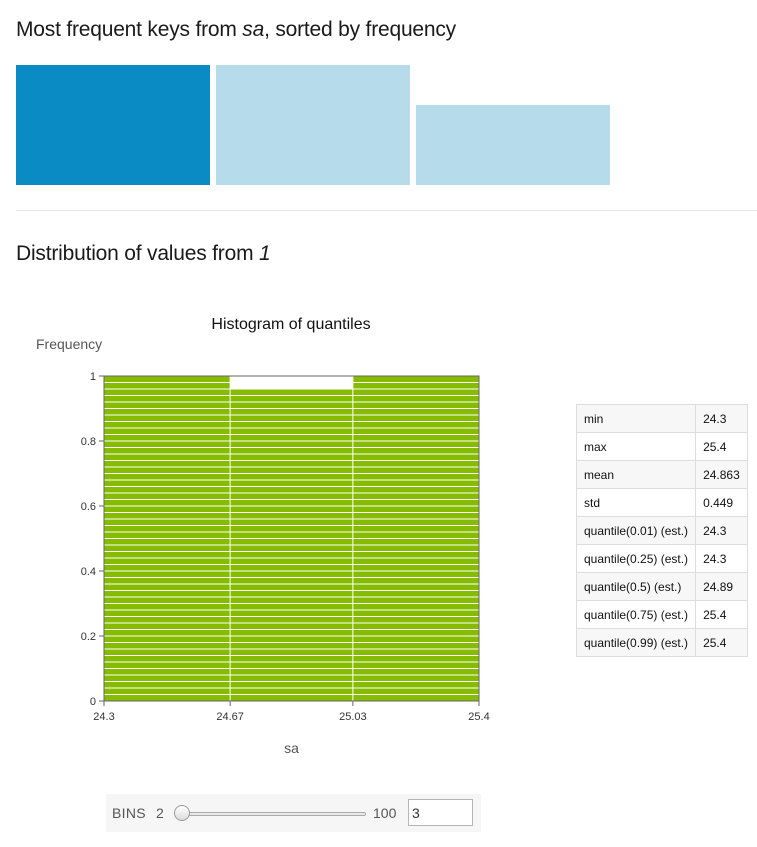  What do you see at coordinates (230, 717) in the screenshot?
I see `histogram-x-tick-label: 24.67` at bounding box center [230, 717].